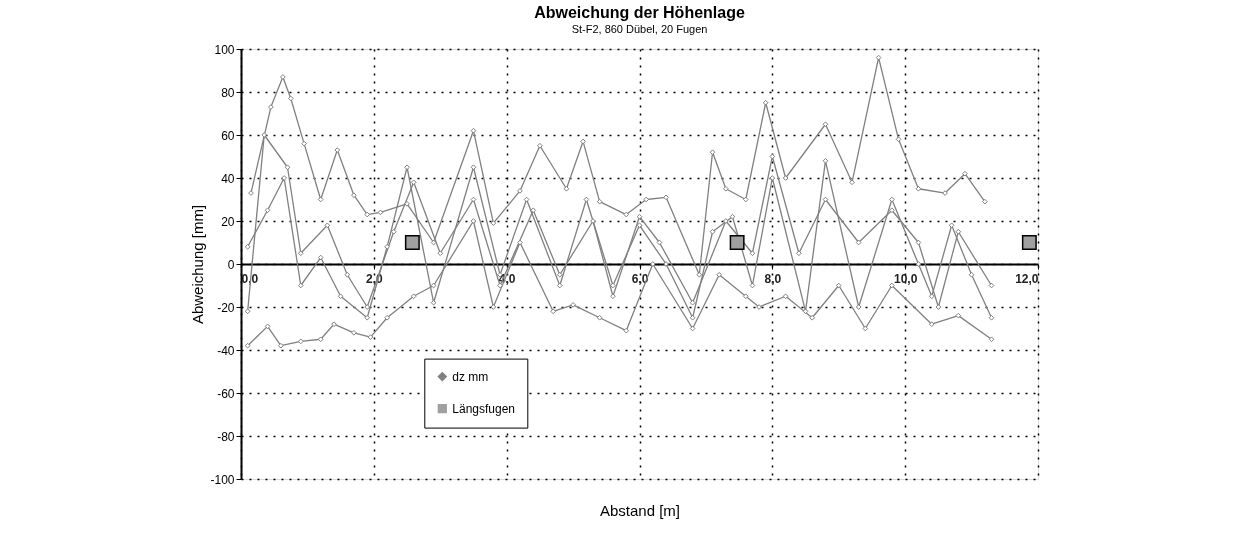 The height and width of the screenshot is (551, 1251). Describe the element at coordinates (639, 12) in the screenshot. I see `chart-title: Abweichung der Höhenlage` at that location.